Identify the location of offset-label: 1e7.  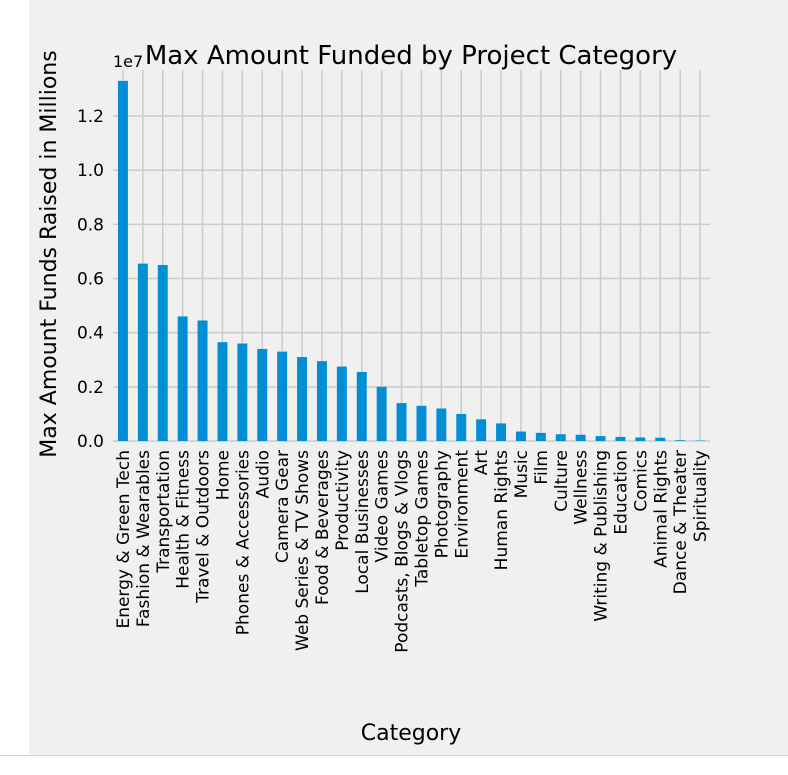
(128, 61).